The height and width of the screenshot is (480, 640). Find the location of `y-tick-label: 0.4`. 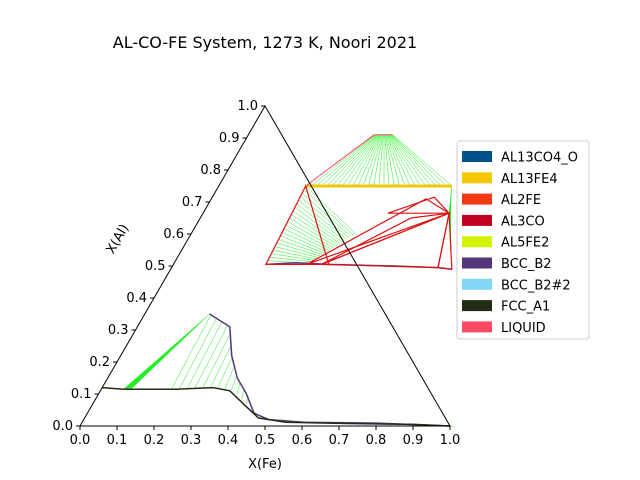

y-tick-label: 0.4 is located at coordinates (136, 298).